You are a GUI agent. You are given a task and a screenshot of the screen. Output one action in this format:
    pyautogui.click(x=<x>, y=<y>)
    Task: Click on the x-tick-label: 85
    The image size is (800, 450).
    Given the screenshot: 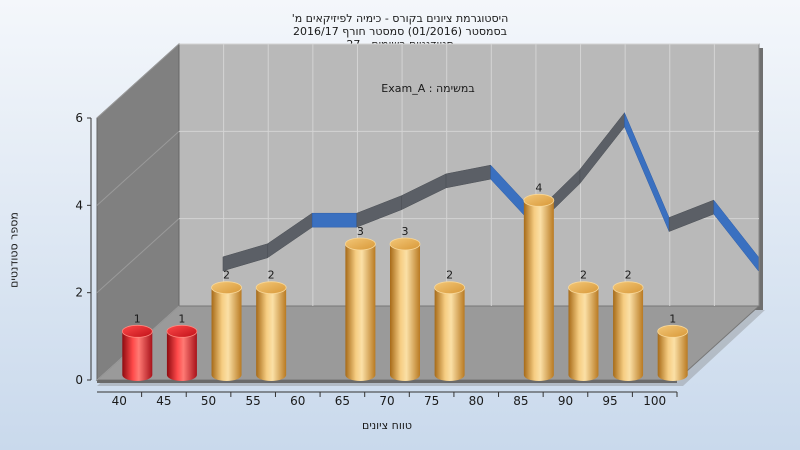 What is the action you would take?
    pyautogui.click(x=520, y=401)
    